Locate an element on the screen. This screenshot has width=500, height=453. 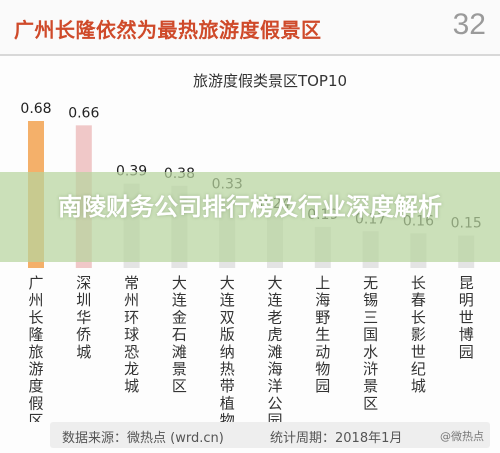
page-number: 32 is located at coordinates (469, 24).